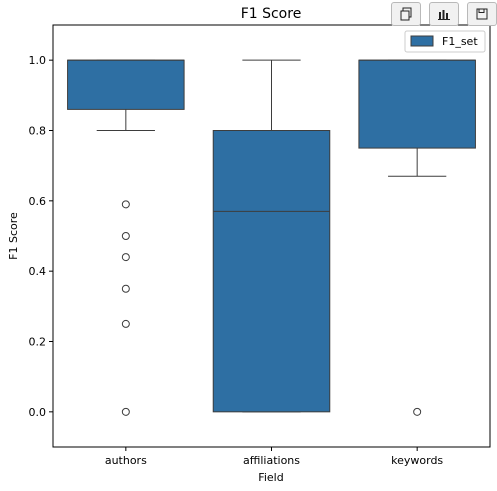 This screenshot has width=497, height=491. I want to click on x-tick-label: affiliations, so click(271, 460).